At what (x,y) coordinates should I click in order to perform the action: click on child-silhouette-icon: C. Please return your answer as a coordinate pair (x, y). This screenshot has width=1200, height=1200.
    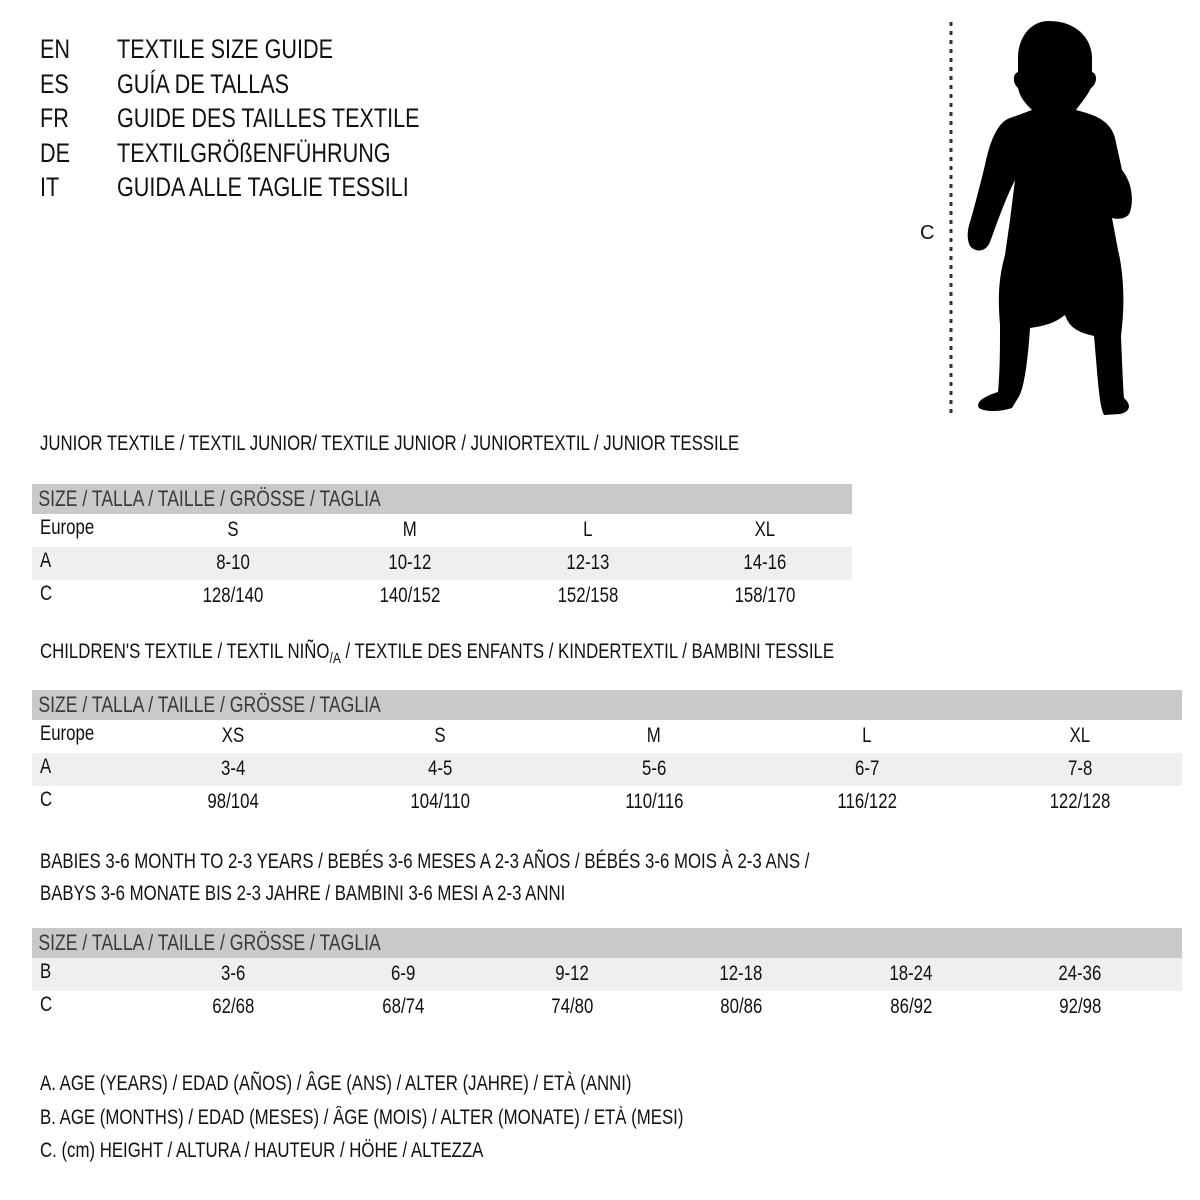
    Looking at the image, I should click on (1026, 218).